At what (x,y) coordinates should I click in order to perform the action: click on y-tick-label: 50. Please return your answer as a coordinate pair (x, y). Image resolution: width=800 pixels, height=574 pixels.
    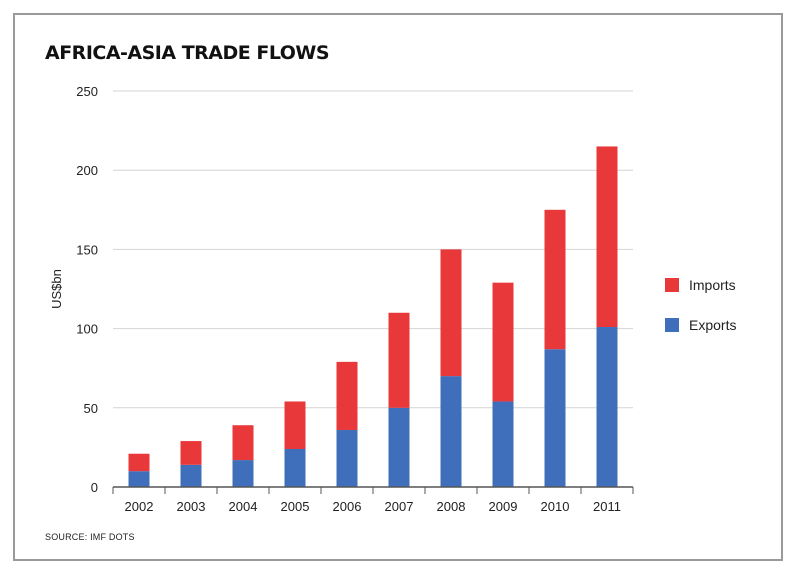
    Looking at the image, I should click on (91, 408).